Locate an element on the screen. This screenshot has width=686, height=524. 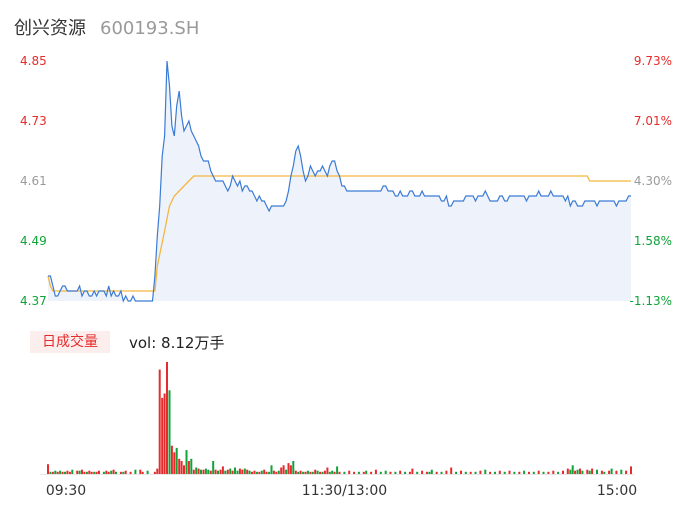
y-tick-right-4: -1.13% is located at coordinates (651, 301).